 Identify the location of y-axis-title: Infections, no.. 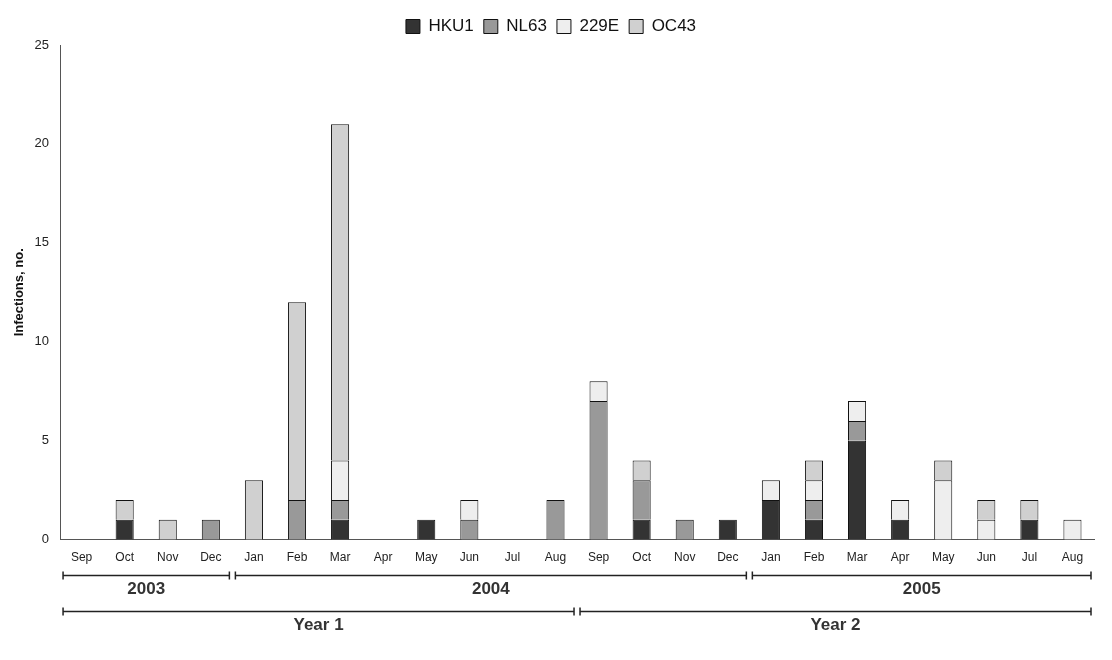
(19, 292).